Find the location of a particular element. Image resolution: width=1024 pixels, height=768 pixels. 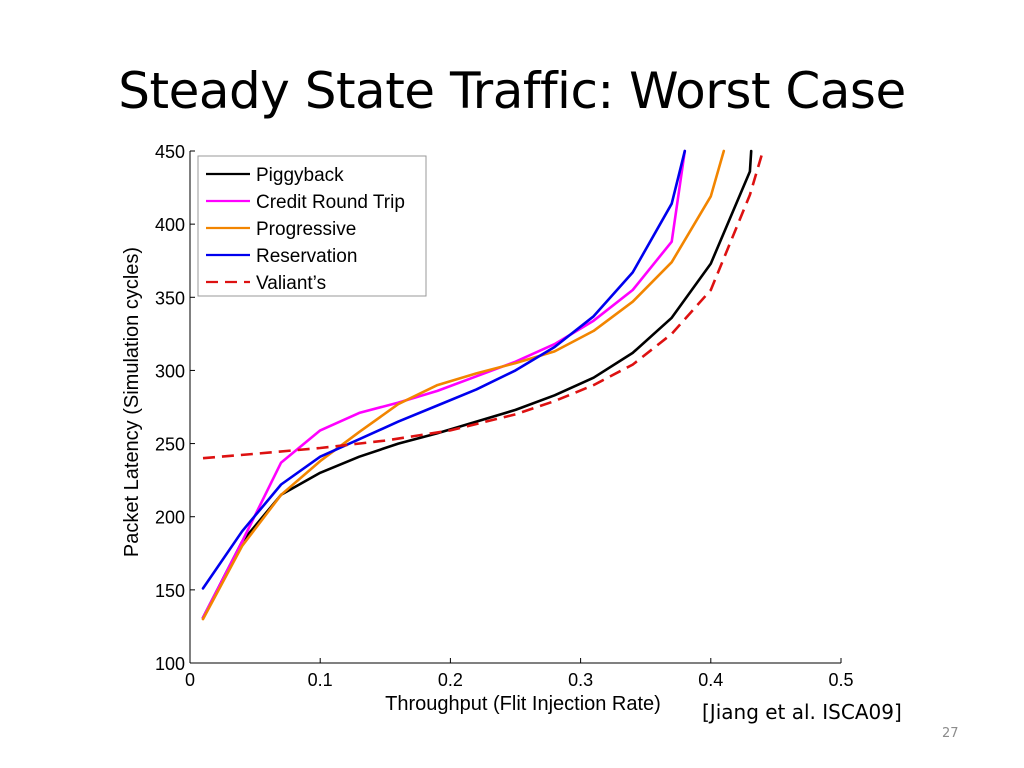

x-tick-label: 0.2 is located at coordinates (450, 680).